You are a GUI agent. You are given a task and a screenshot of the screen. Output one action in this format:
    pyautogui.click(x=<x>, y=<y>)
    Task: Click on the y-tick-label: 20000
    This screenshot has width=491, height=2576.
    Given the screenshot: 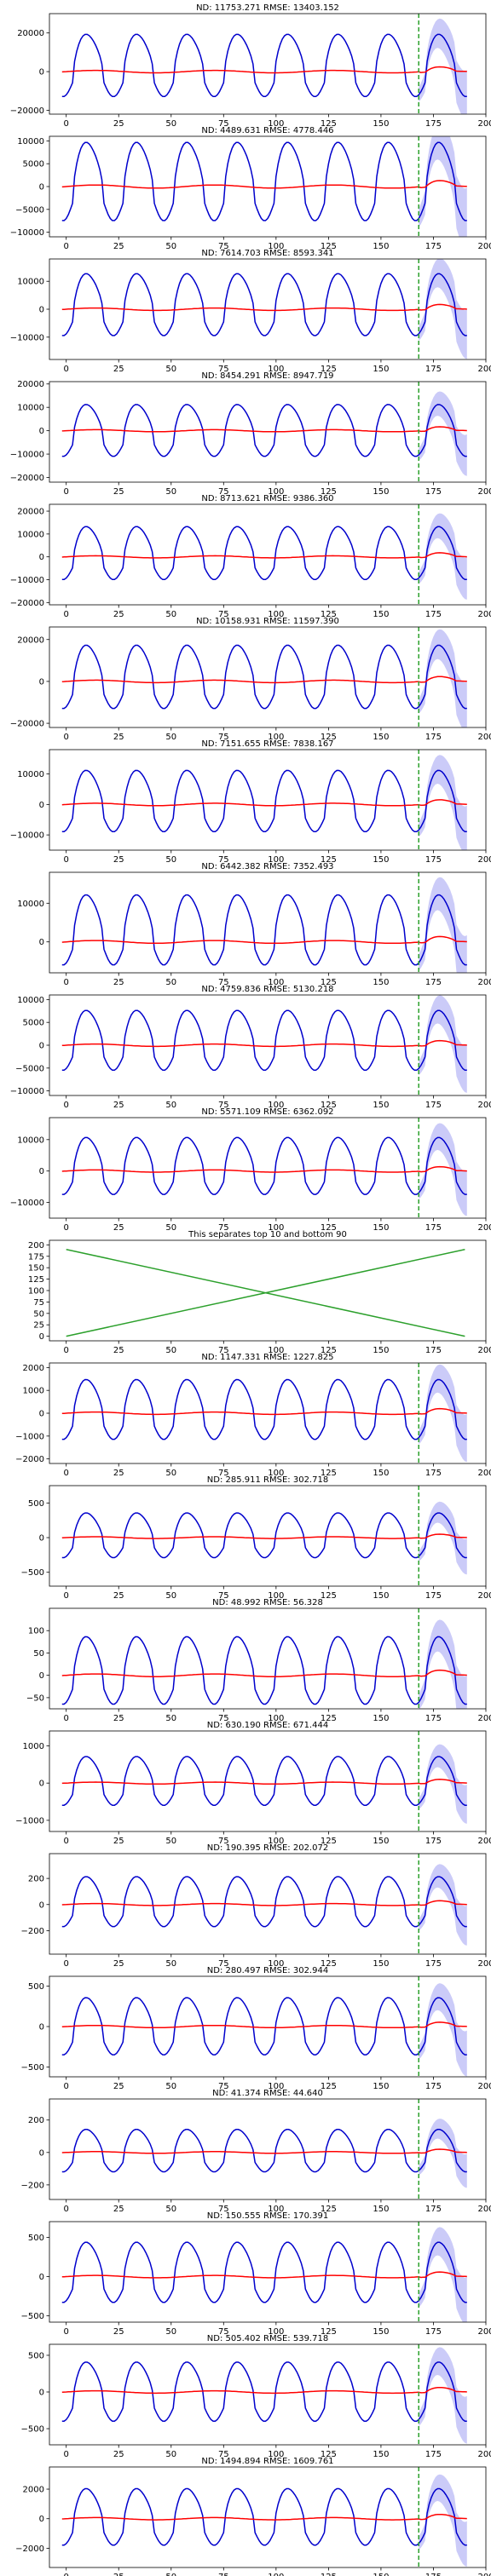 What is the action you would take?
    pyautogui.click(x=30, y=512)
    